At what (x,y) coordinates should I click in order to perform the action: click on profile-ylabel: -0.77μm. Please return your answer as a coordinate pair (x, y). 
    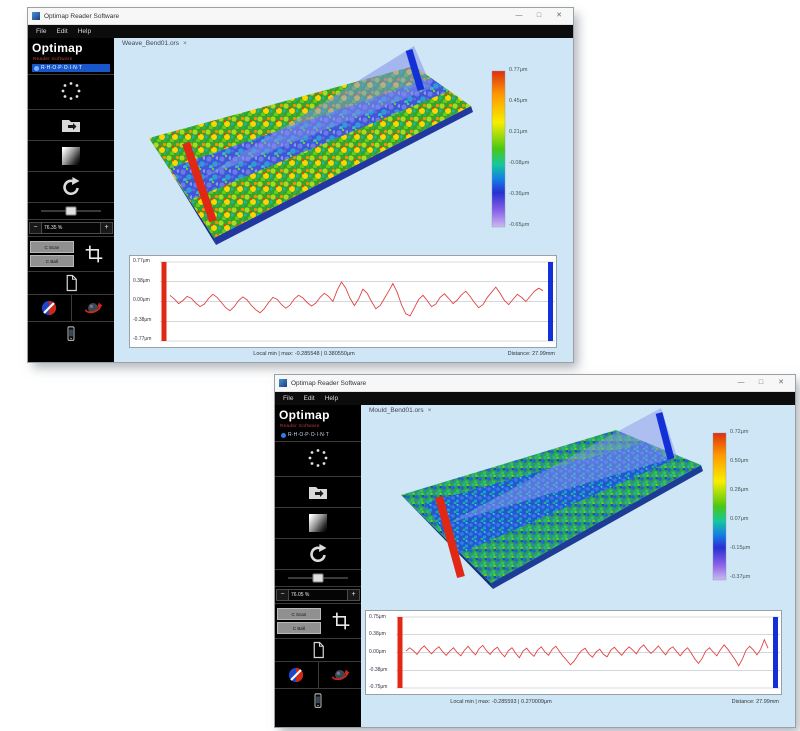
    Looking at the image, I should click on (142, 339).